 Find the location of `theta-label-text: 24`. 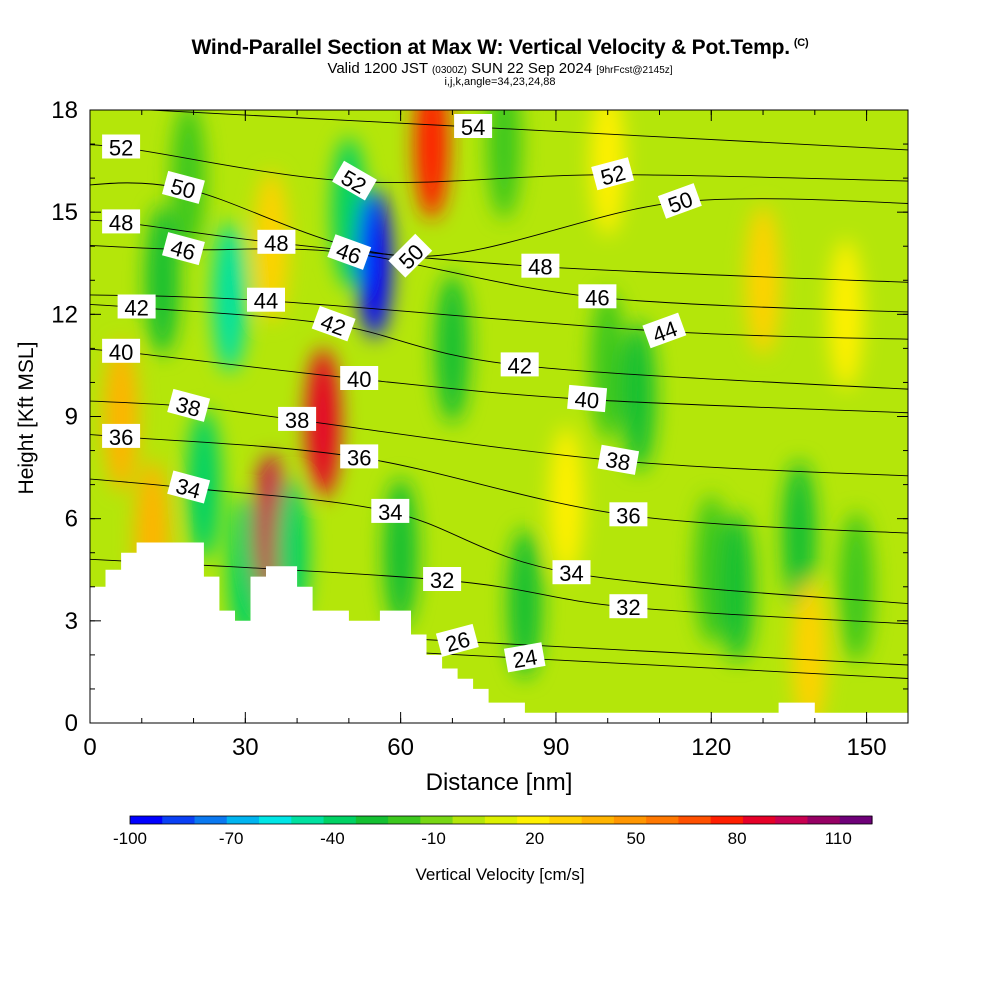

theta-label-text: 24 is located at coordinates (525, 658).